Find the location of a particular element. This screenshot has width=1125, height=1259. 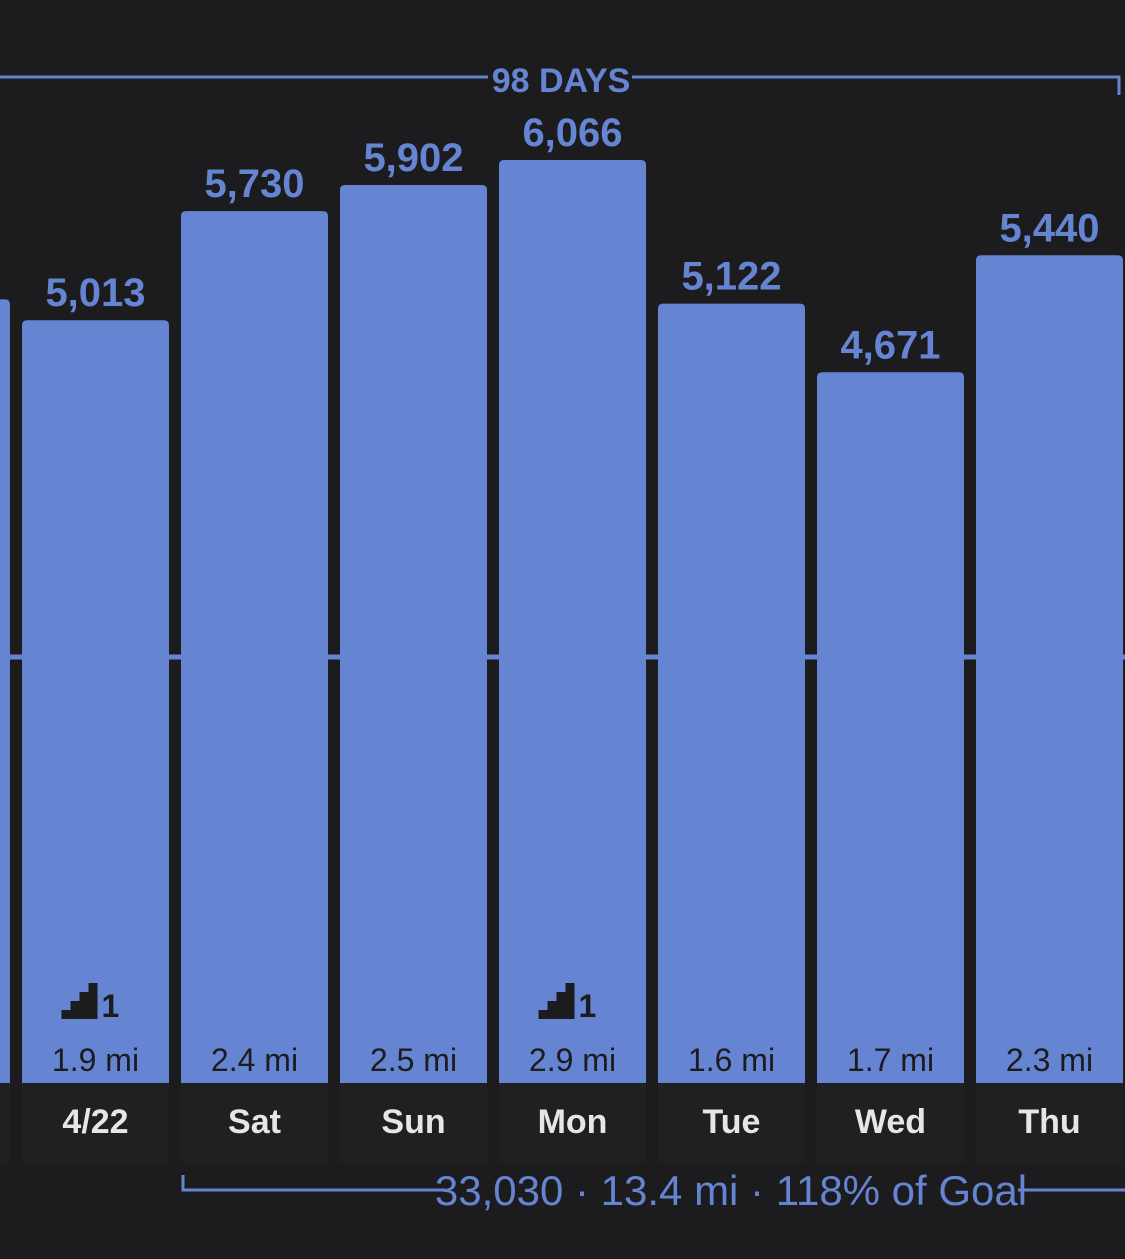

bar-distance-label: 1.7 mi is located at coordinates (890, 1060).